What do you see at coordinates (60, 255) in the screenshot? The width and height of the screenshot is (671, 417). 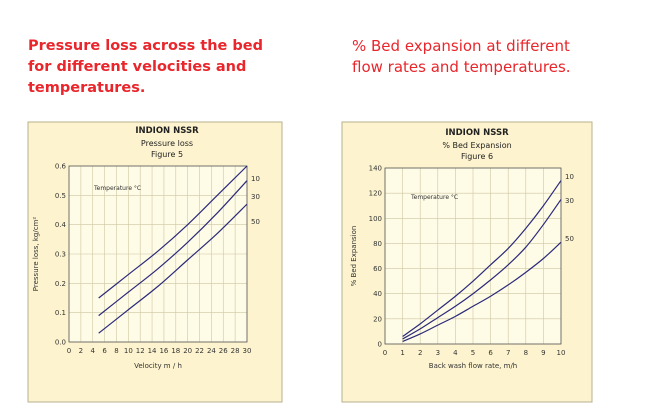 I see `y-tick-label: 0.3` at bounding box center [60, 255].